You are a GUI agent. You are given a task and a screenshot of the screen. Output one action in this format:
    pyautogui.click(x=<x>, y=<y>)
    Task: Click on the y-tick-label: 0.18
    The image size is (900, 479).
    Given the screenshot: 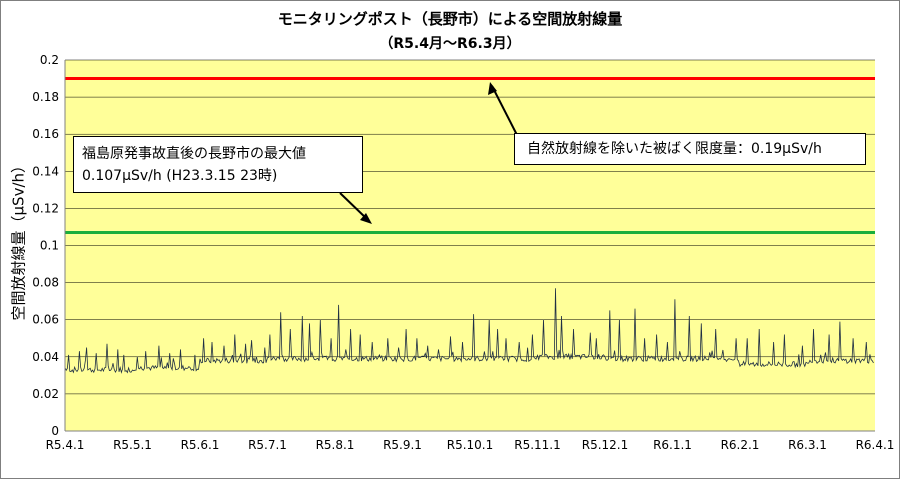 What is the action you would take?
    pyautogui.click(x=45, y=97)
    